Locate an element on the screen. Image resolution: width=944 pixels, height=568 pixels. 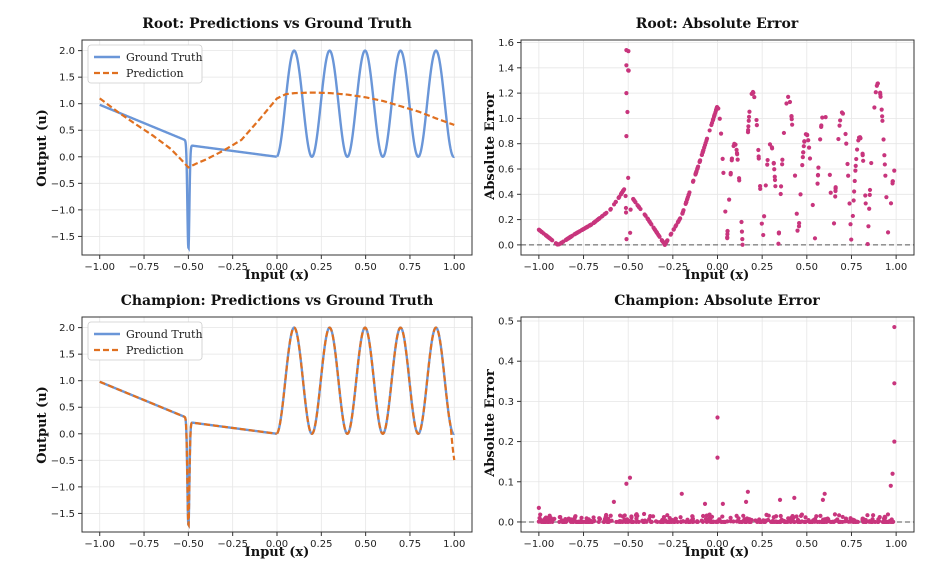
champ-pred-ylabel: Output (u) is located at coordinates (42, 425).